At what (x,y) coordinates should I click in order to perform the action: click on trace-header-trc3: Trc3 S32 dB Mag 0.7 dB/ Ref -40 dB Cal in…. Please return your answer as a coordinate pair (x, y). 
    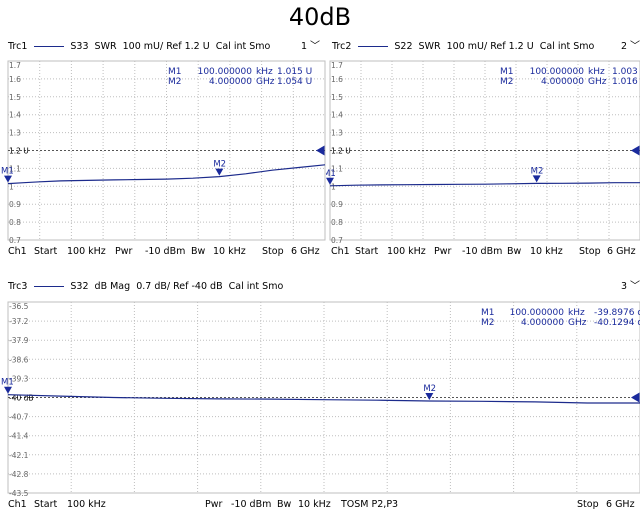
    Looking at the image, I should click on (324, 287).